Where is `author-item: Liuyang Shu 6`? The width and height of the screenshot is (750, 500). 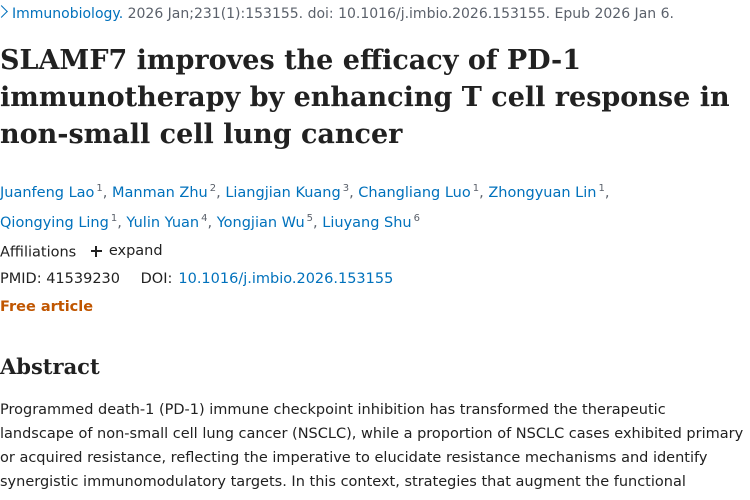
author-item: Liuyang Shu 6 is located at coordinates (371, 222).